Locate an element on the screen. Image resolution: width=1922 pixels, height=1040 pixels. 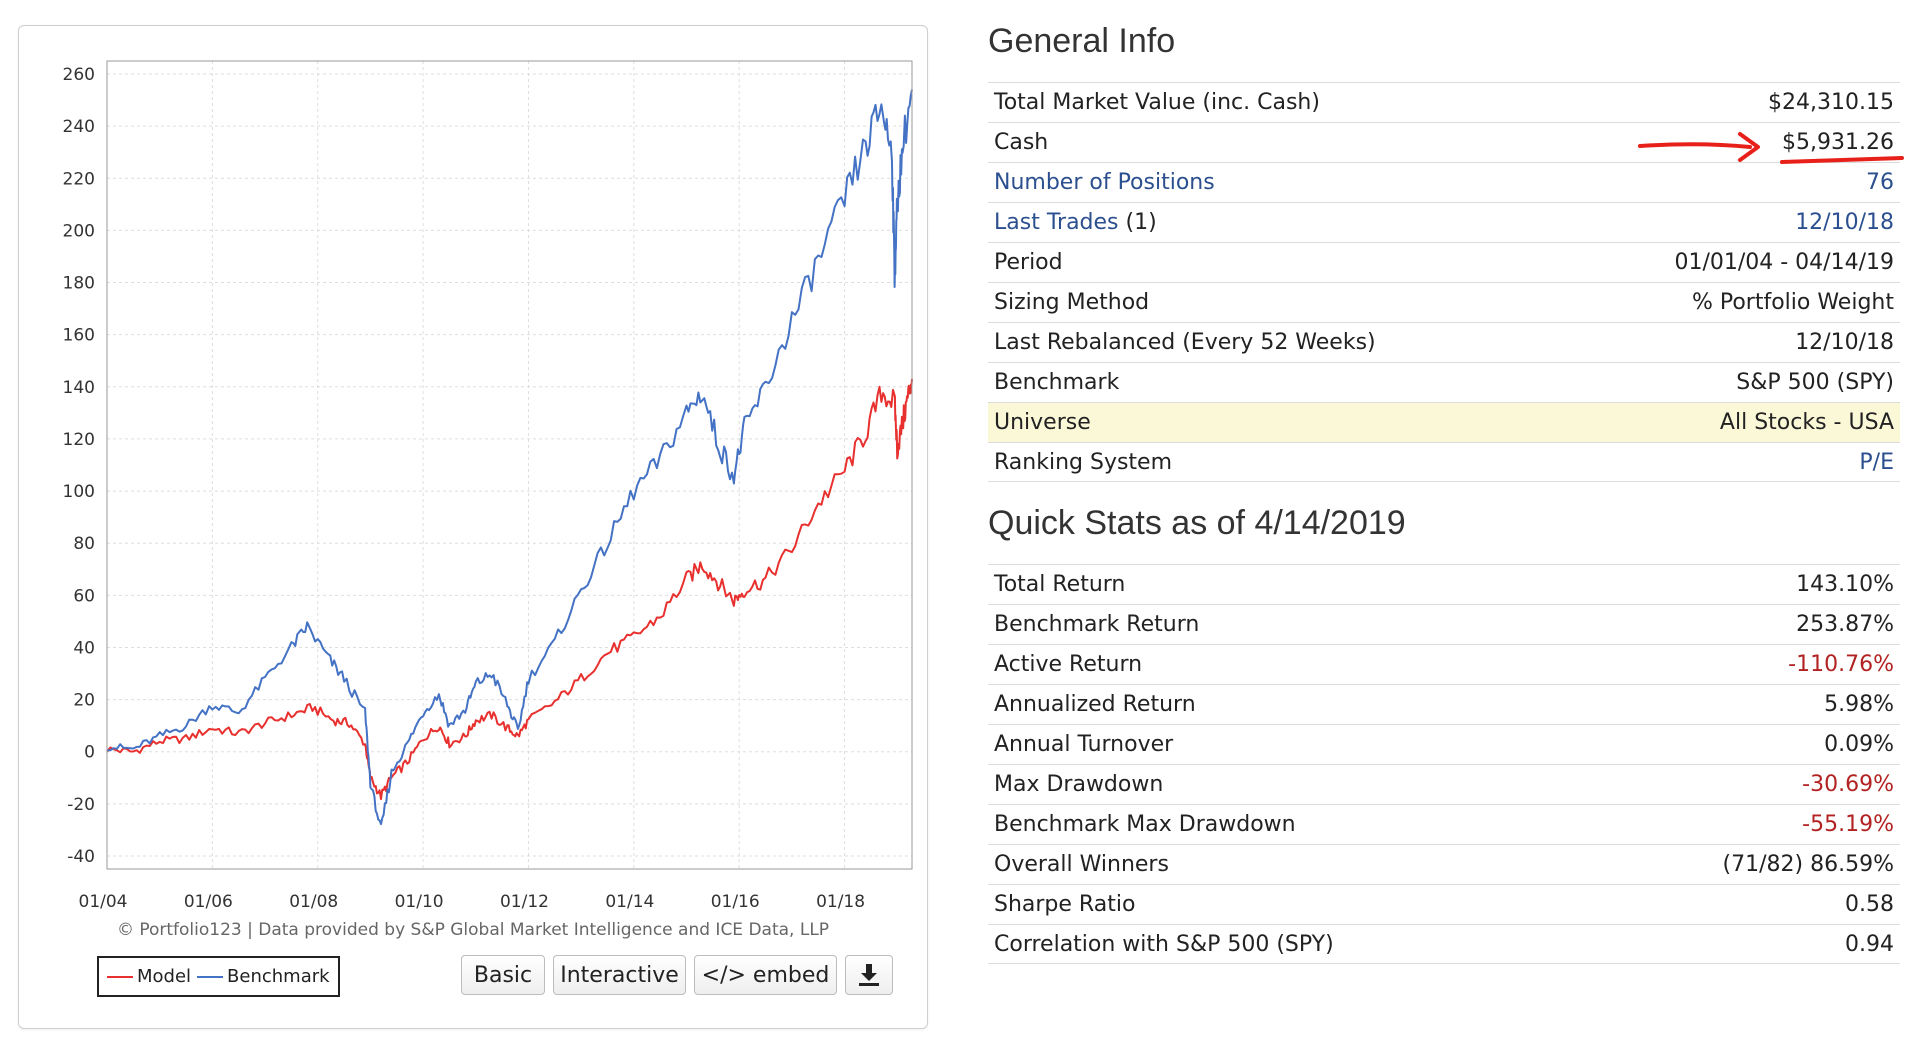
legend-label-benchmark: Benchmark is located at coordinates (278, 976).